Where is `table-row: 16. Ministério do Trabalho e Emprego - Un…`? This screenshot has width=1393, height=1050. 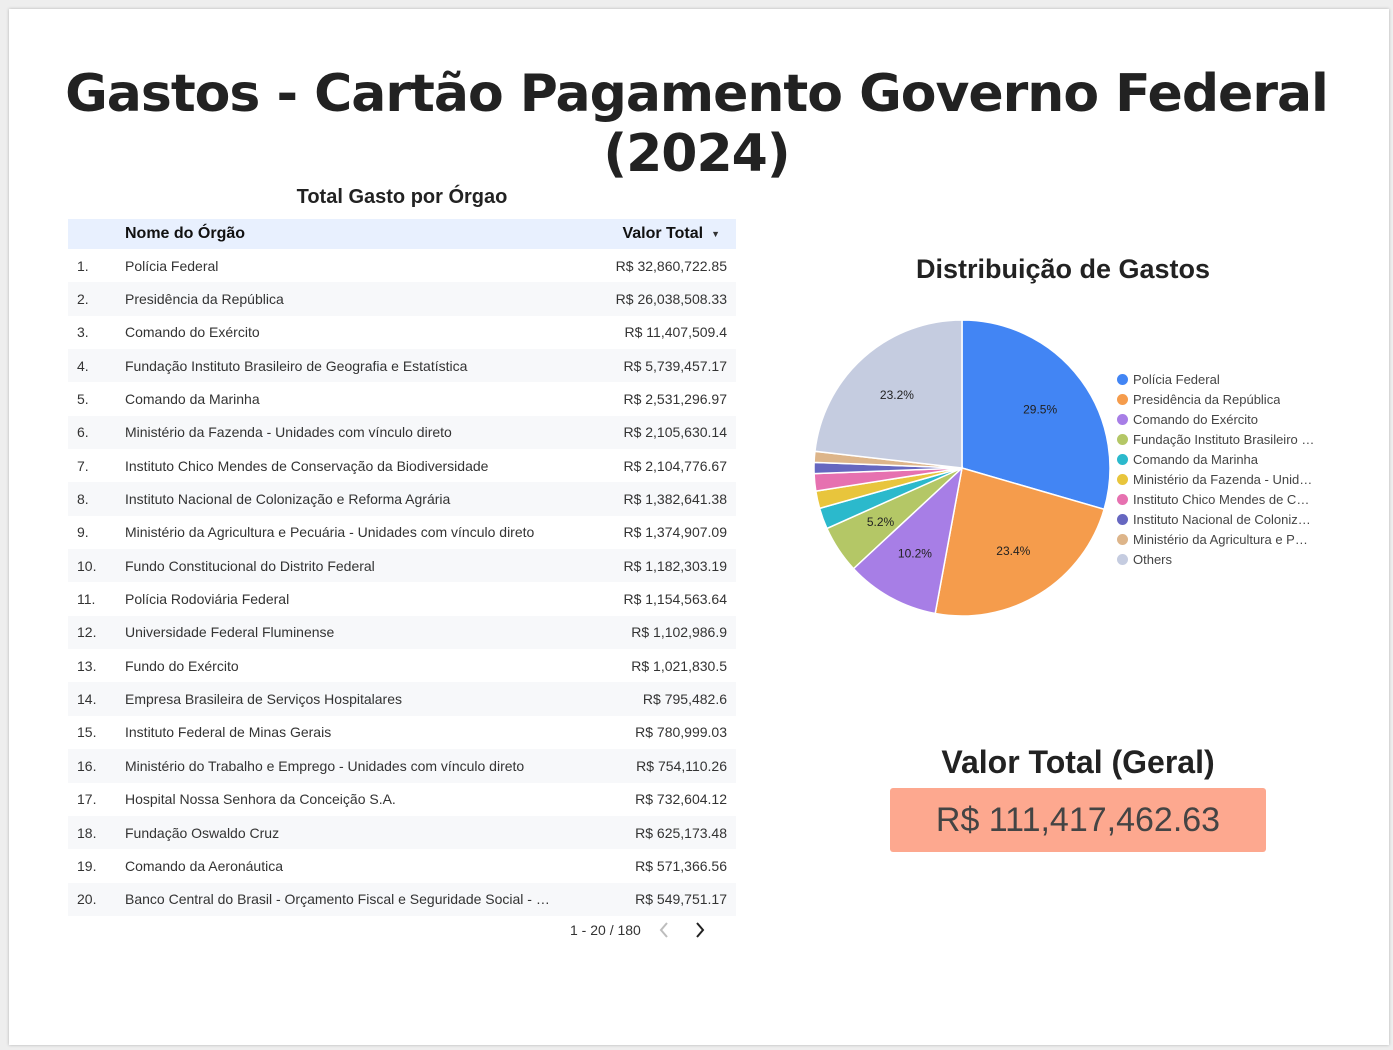 table-row: 16. Ministério do Trabalho e Emprego - Un… is located at coordinates (402, 766).